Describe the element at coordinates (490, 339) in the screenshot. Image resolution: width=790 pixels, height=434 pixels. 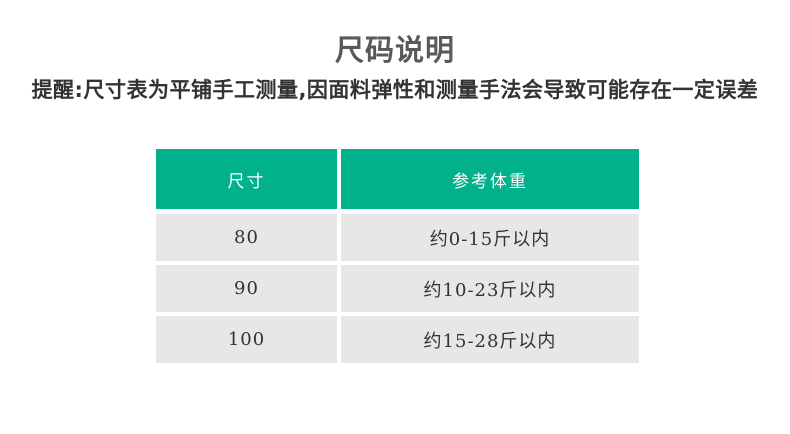
I see `cell-weight-100: 约15-28斤以内` at that location.